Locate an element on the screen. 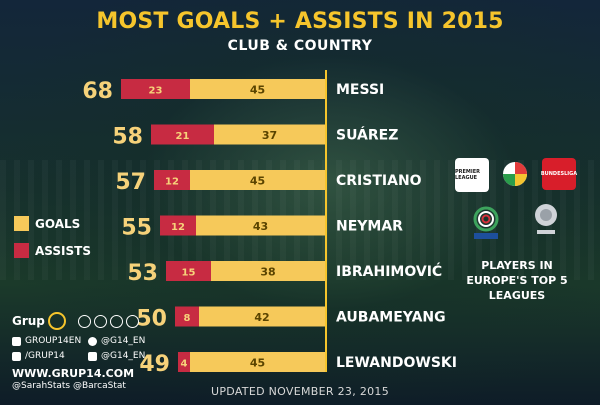 The height and width of the screenshot is (405, 600). assists-value-label: 21 is located at coordinates (183, 136).